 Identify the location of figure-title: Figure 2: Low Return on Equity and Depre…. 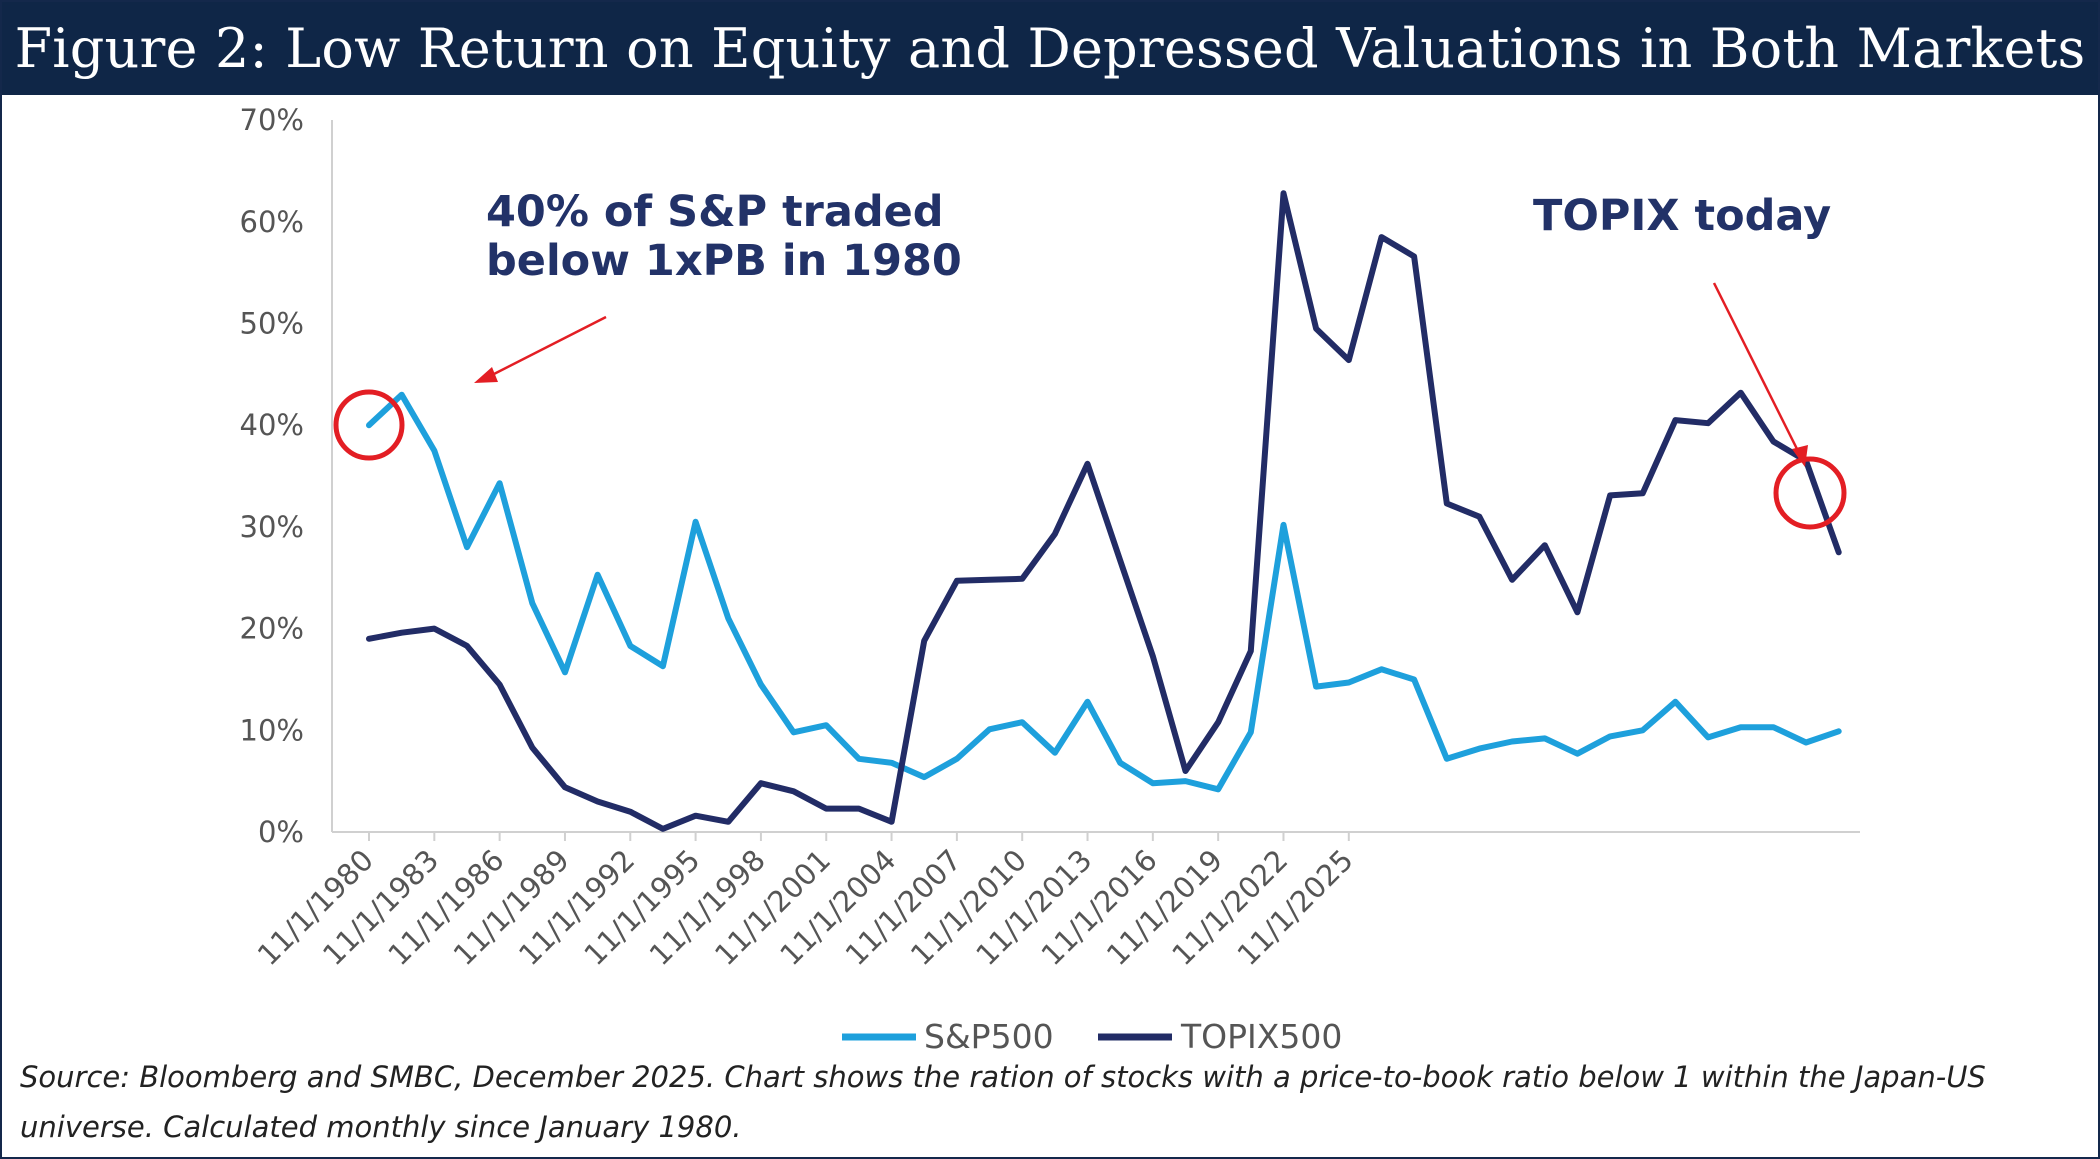
(1050, 48).